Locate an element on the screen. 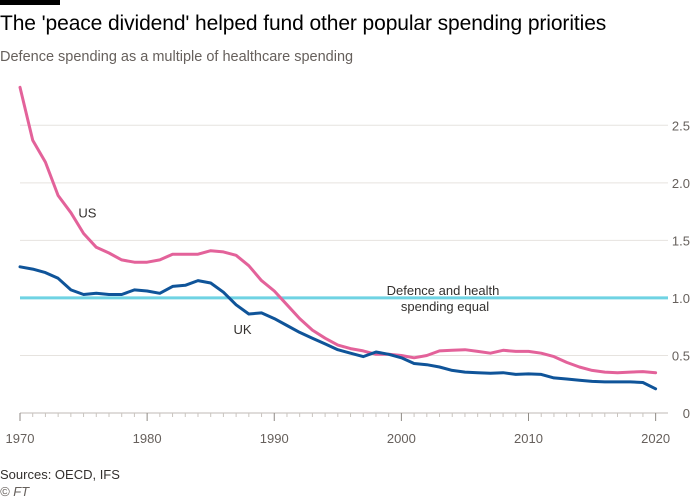 This screenshot has height=500, width=700. x-tick-label: 2000 is located at coordinates (401, 438).